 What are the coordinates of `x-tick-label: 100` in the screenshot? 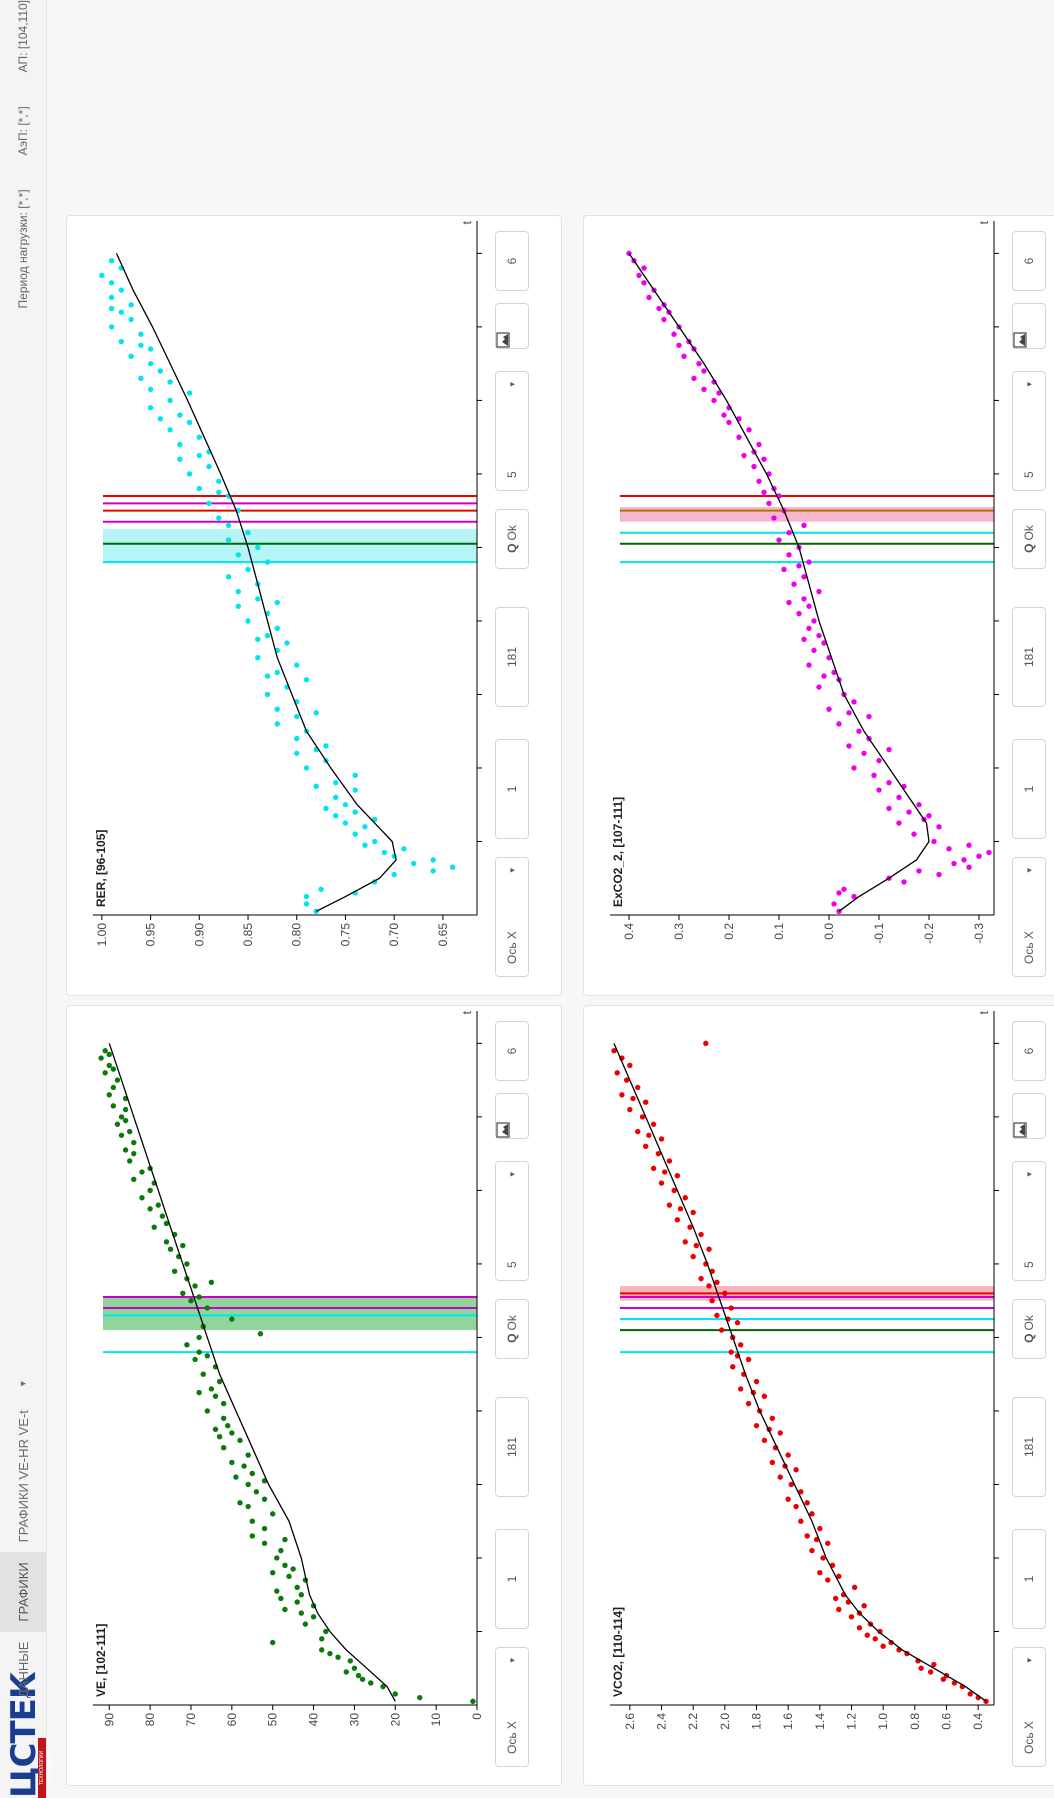 It's located at (1003, 1337).